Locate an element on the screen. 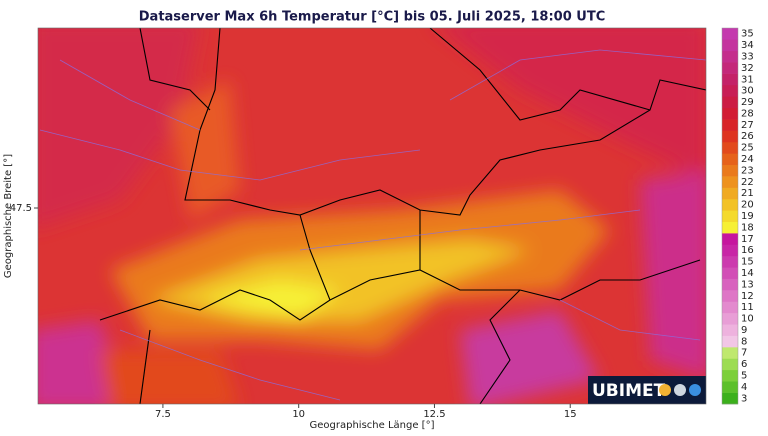  logo-text: UBIMET is located at coordinates (629, 391).